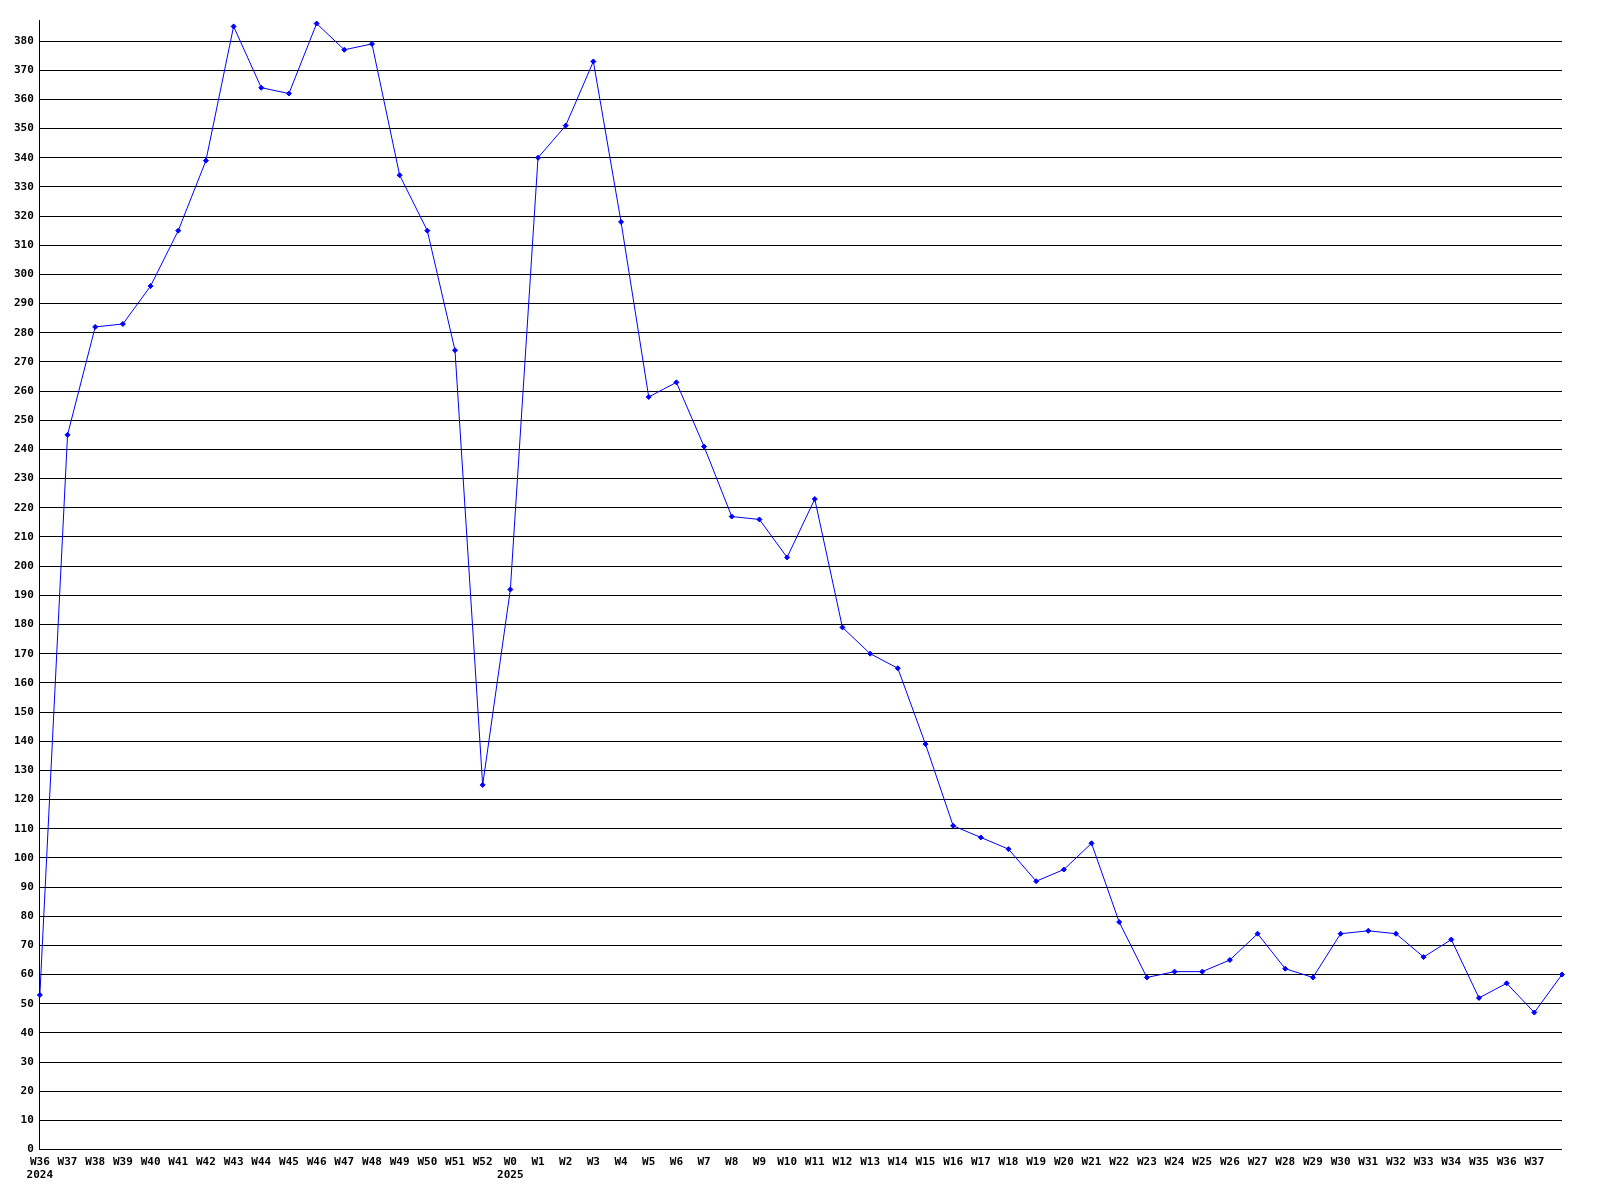  Describe the element at coordinates (676, 1162) in the screenshot. I see `x-tick-label: W6` at that location.